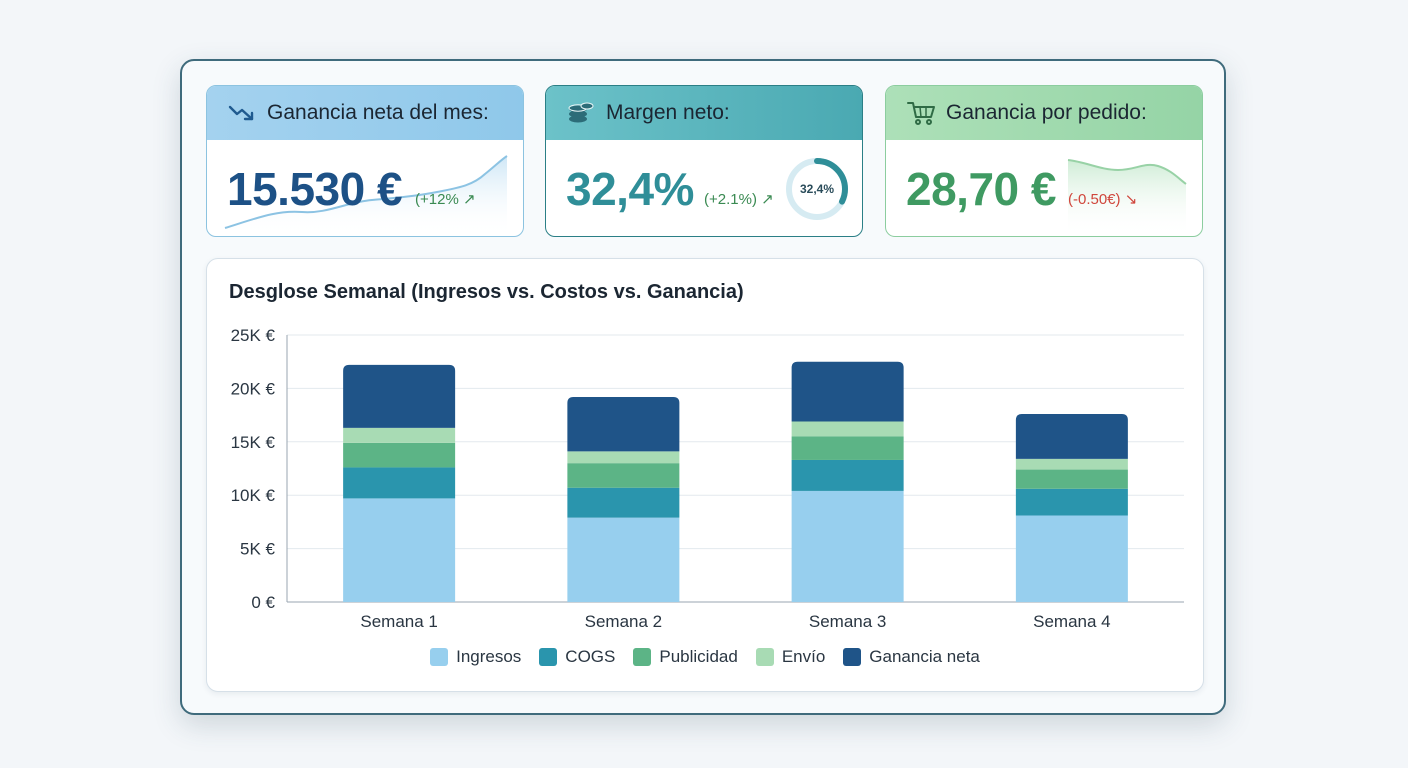 Image resolution: width=1408 pixels, height=768 pixels. I want to click on kpi-card-net-profit: Ganancia neta del mes: 15.530 € (+12% ↗, so click(365, 161).